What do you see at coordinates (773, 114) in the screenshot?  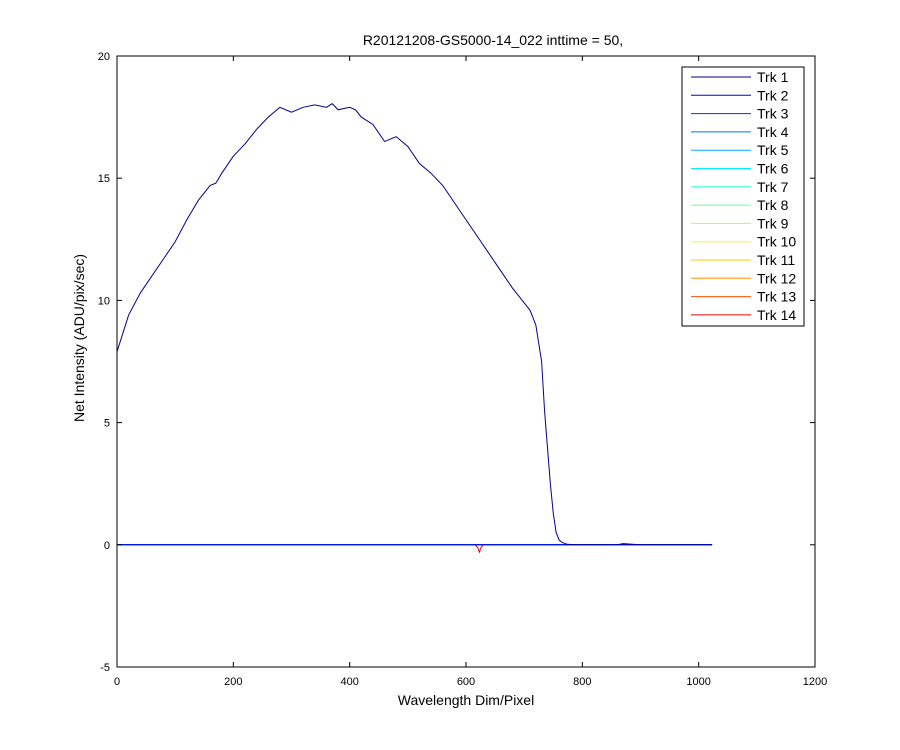 I see `legend-label-3: Trk 3` at bounding box center [773, 114].